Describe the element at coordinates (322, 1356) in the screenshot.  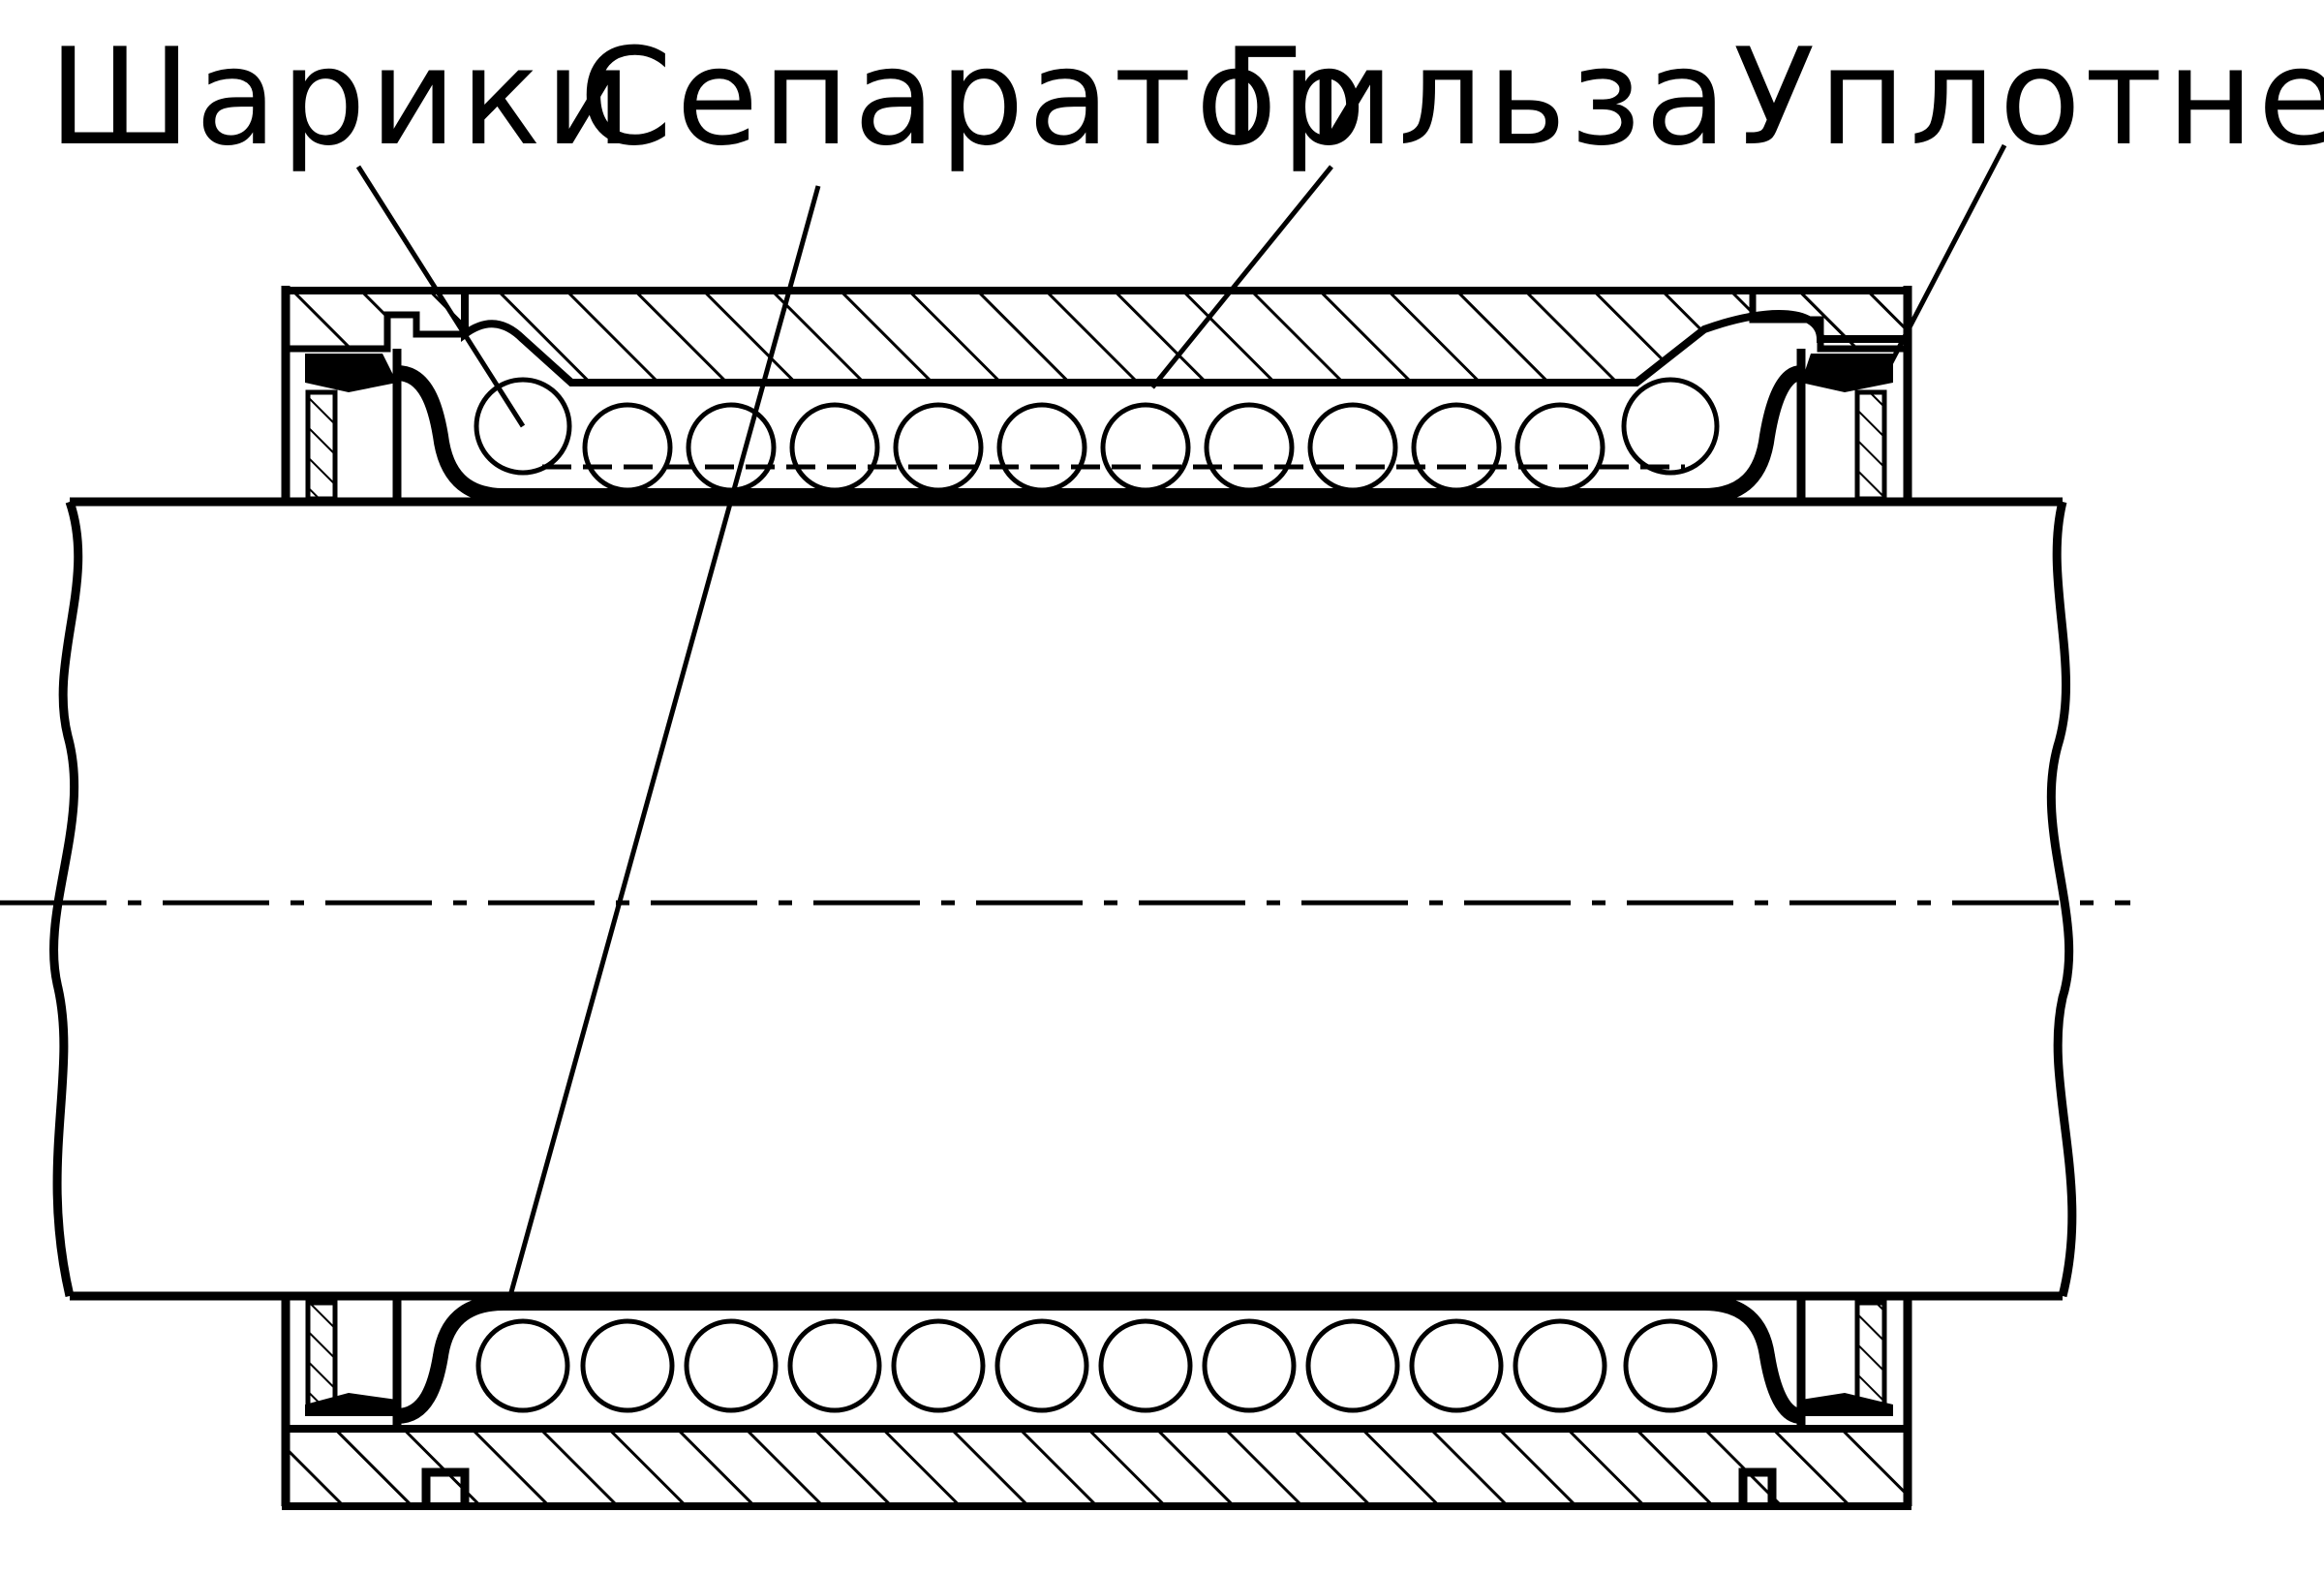
I see `seal-bottom-left` at that location.